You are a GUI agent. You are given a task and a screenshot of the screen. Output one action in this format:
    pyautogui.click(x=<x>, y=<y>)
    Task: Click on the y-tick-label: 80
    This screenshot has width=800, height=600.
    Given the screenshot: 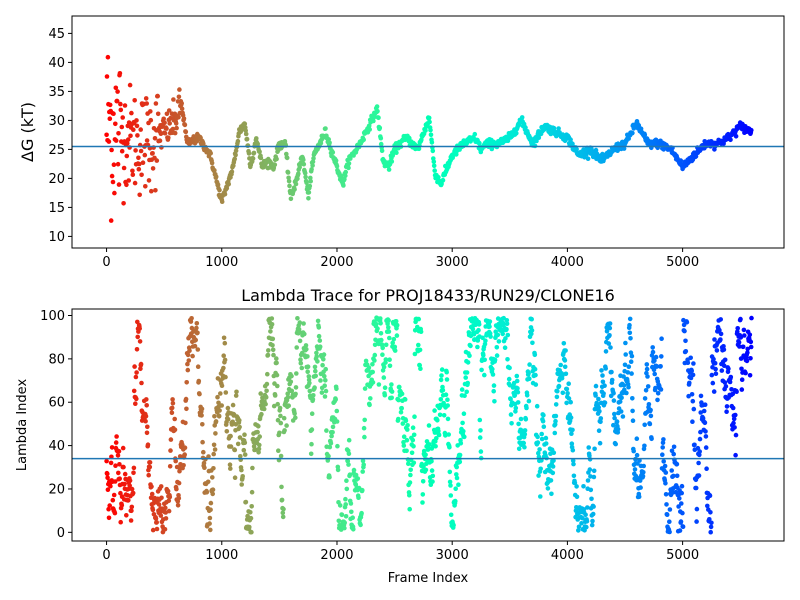 What is the action you would take?
    pyautogui.click(x=56, y=359)
    